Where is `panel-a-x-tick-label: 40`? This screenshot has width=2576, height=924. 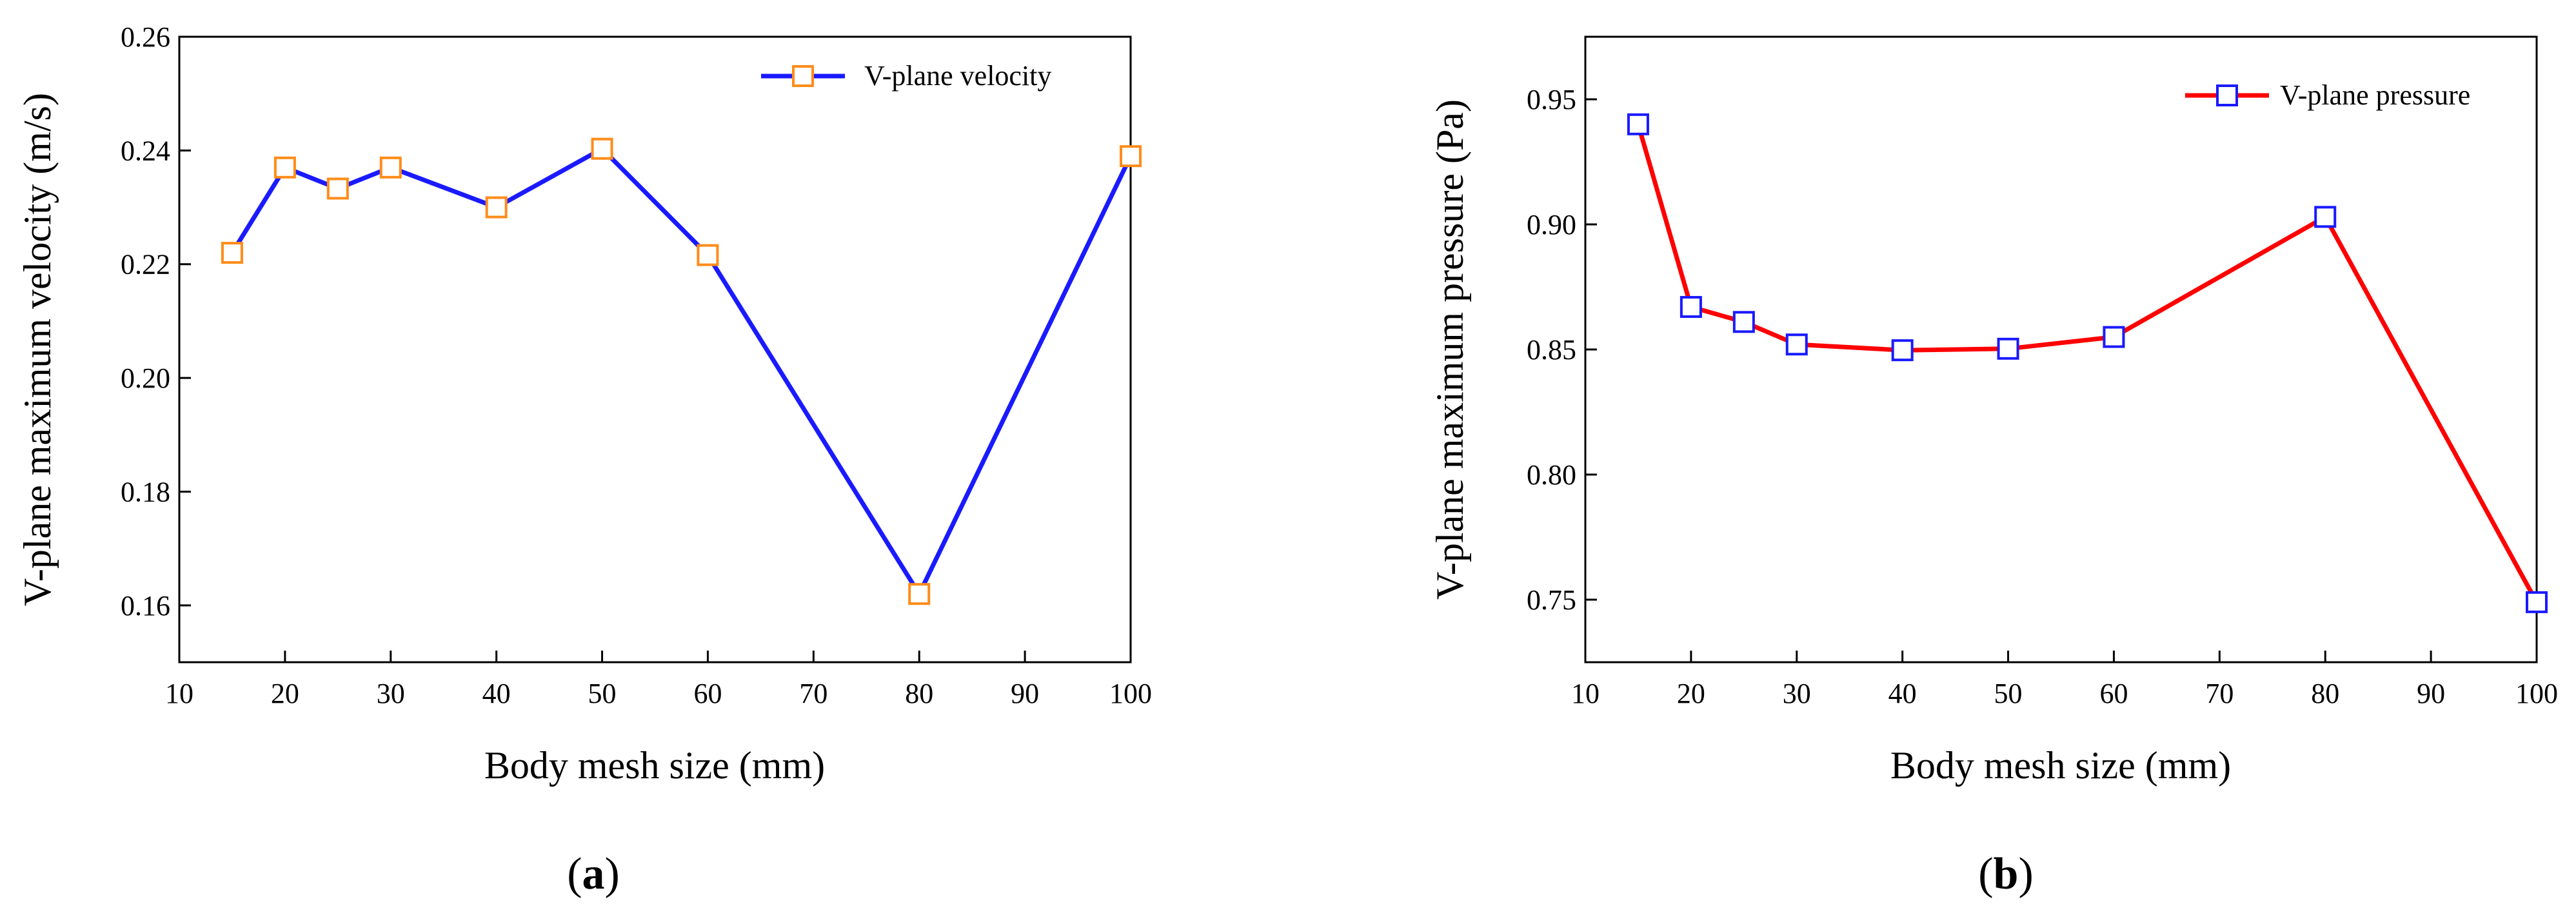
panel-a-x-tick-label: 40 is located at coordinates (496, 693).